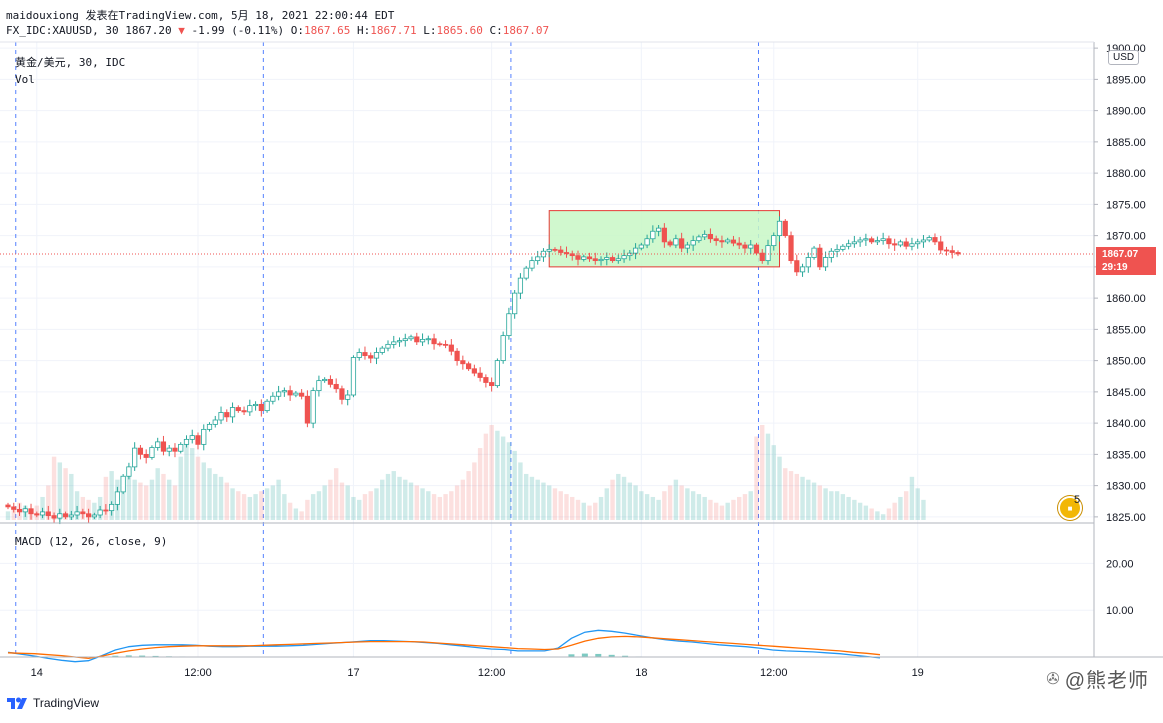  Describe the element at coordinates (297, 30) in the screenshot. I see `open-label: O:` at that location.